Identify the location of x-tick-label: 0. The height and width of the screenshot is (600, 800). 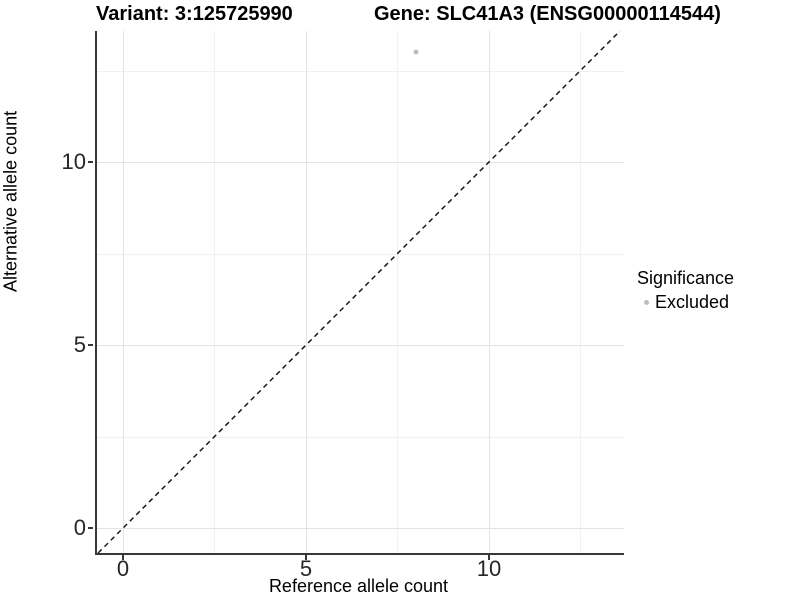
(123, 568).